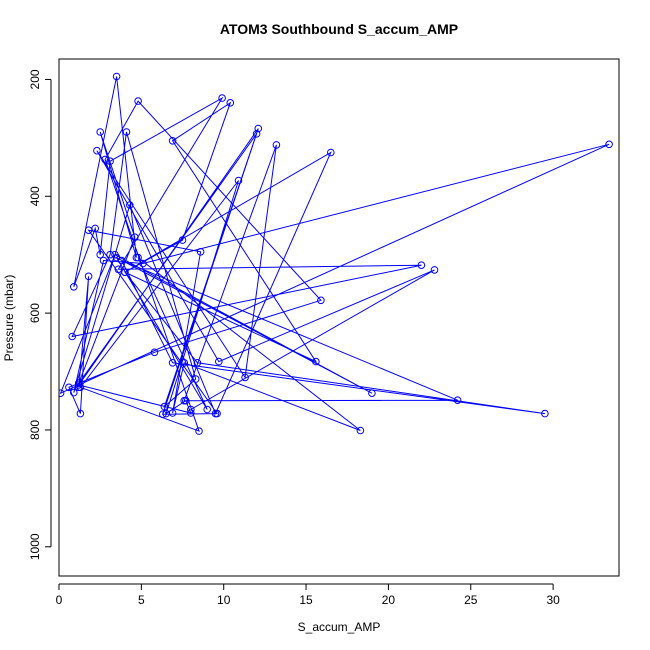 This screenshot has height=650, width=650. Describe the element at coordinates (339, 29) in the screenshot. I see `chart-title: ATOM3 Southbound S_accum_AMP` at that location.